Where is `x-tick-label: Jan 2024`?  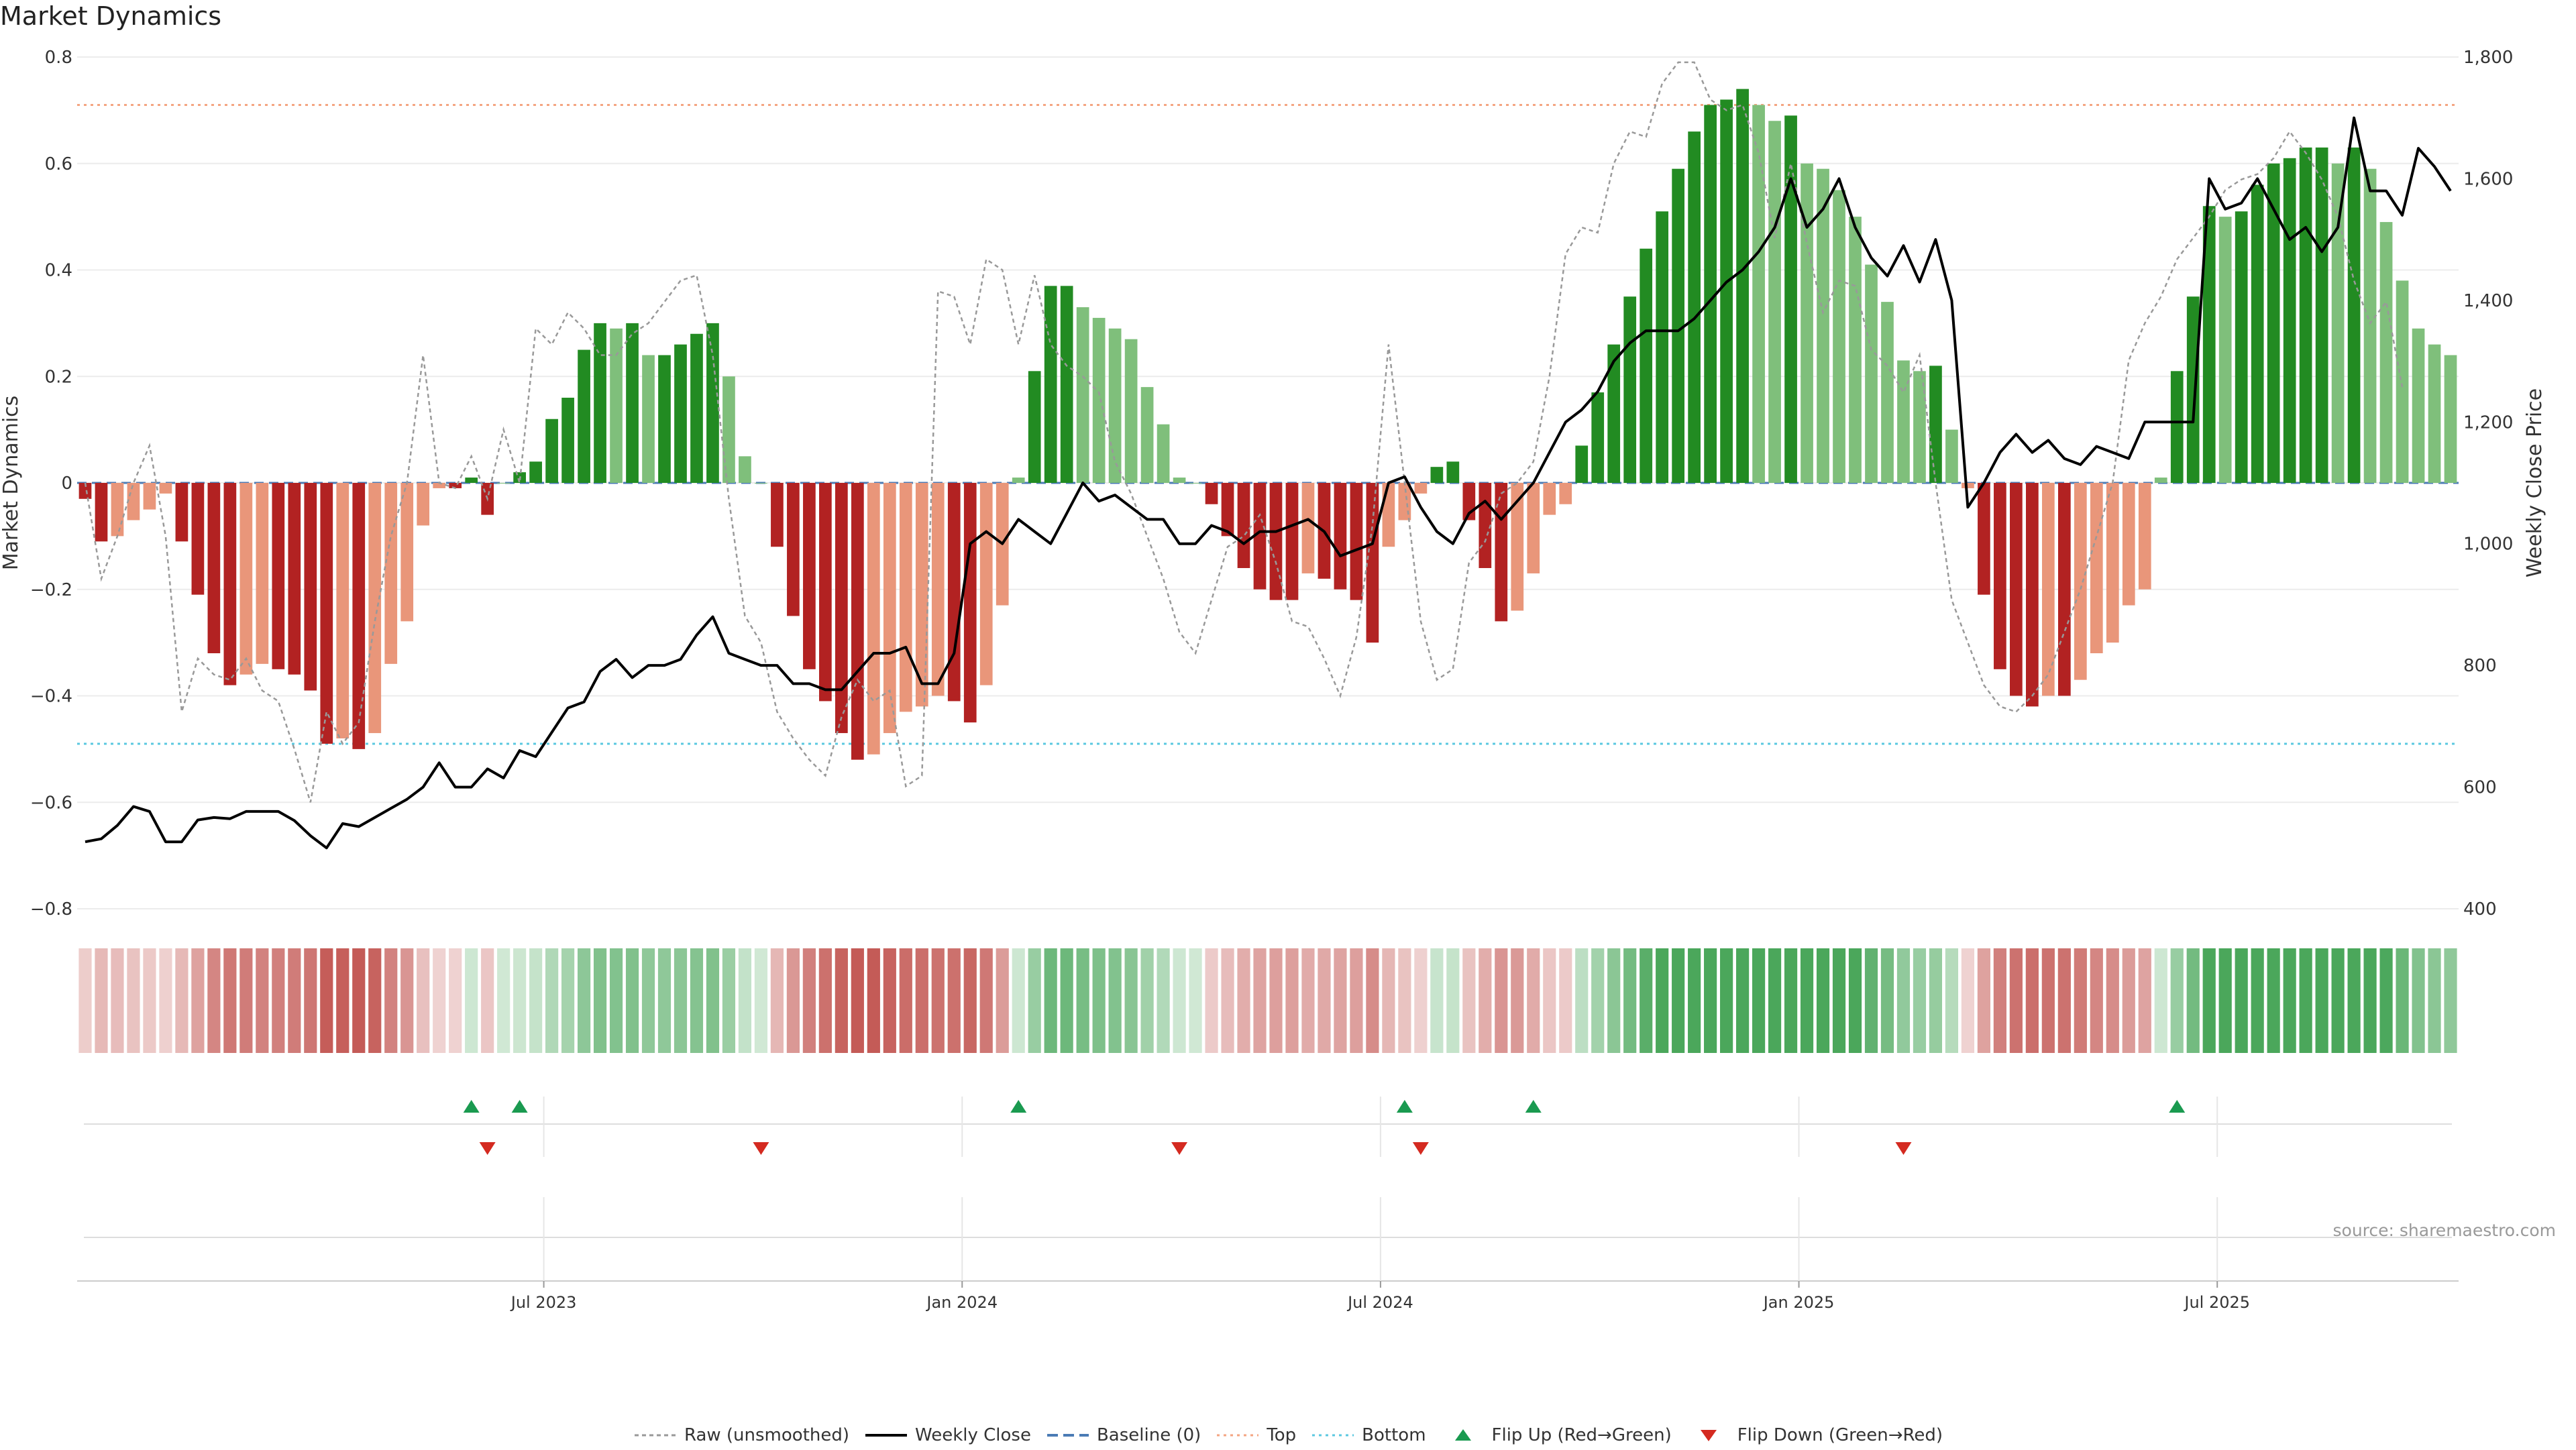
x-tick-label: Jan 2024 is located at coordinates (961, 1302).